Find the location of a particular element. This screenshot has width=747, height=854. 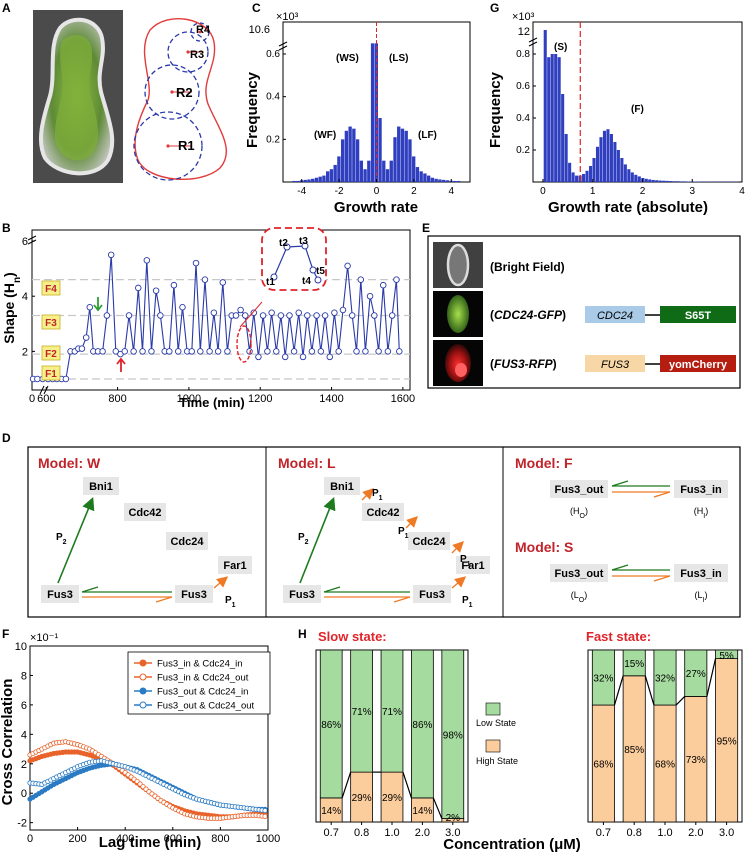

label-r1: R1 is located at coordinates (186, 145).